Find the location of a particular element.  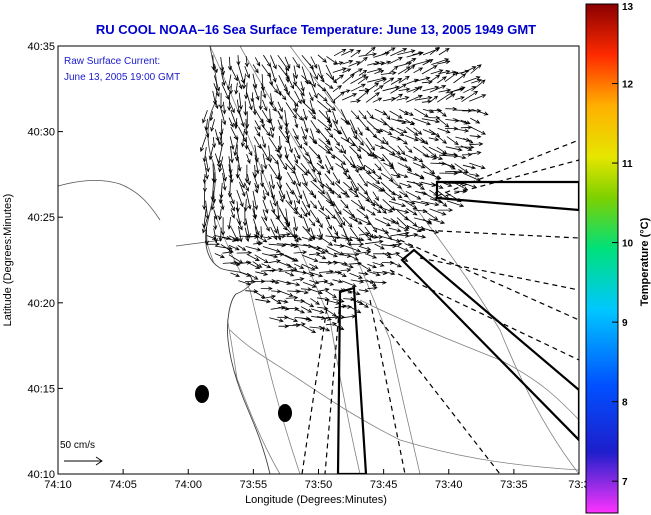

y-tick-label: 40:35 is located at coordinates (41, 47).